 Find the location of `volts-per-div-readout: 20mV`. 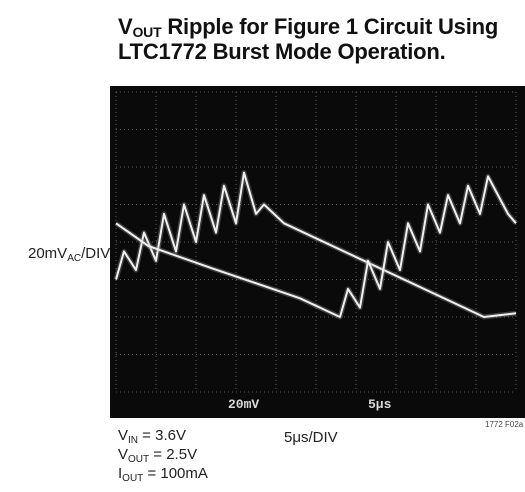

volts-per-div-readout: 20mV is located at coordinates (243, 404).